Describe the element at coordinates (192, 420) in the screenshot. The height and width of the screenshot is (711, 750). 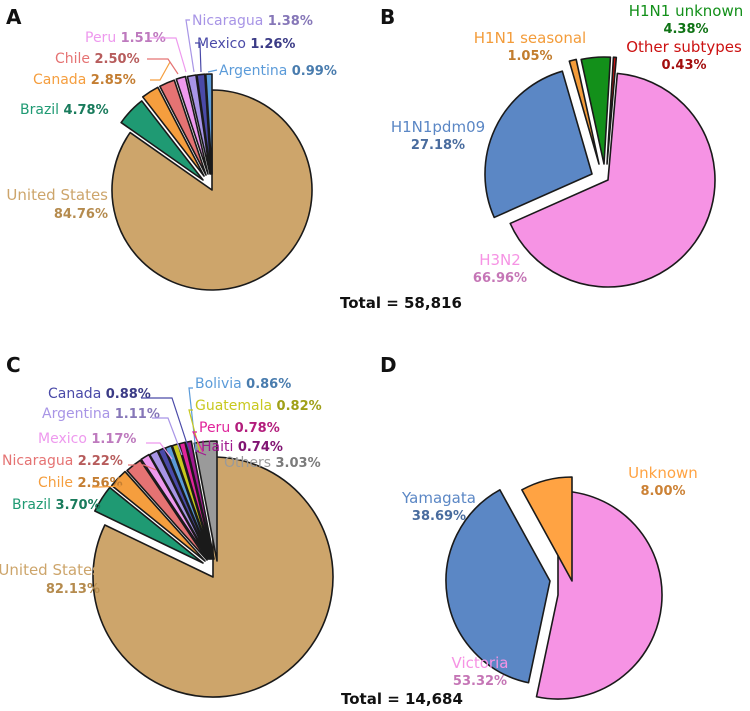
I see `leader-bolivia` at that location.